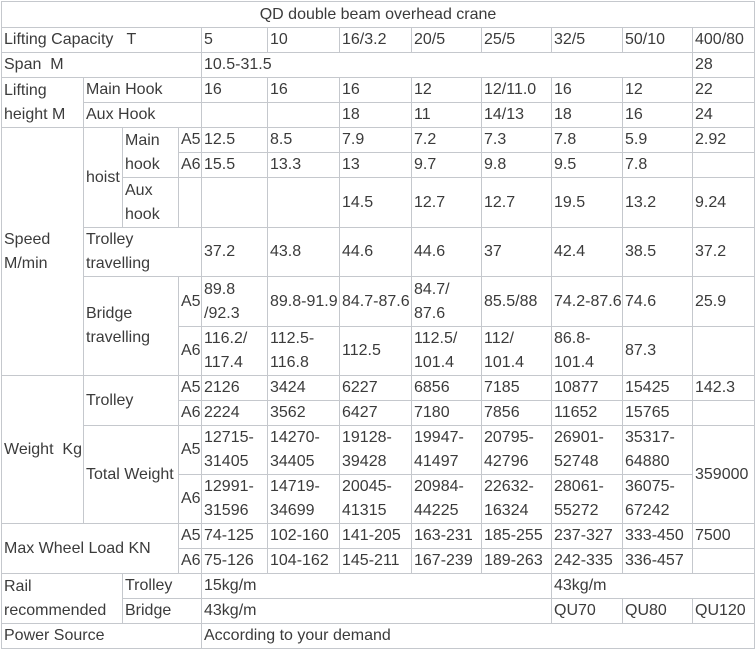  Describe the element at coordinates (62, 598) in the screenshot. I see `row-label: Rail recommended` at that location.